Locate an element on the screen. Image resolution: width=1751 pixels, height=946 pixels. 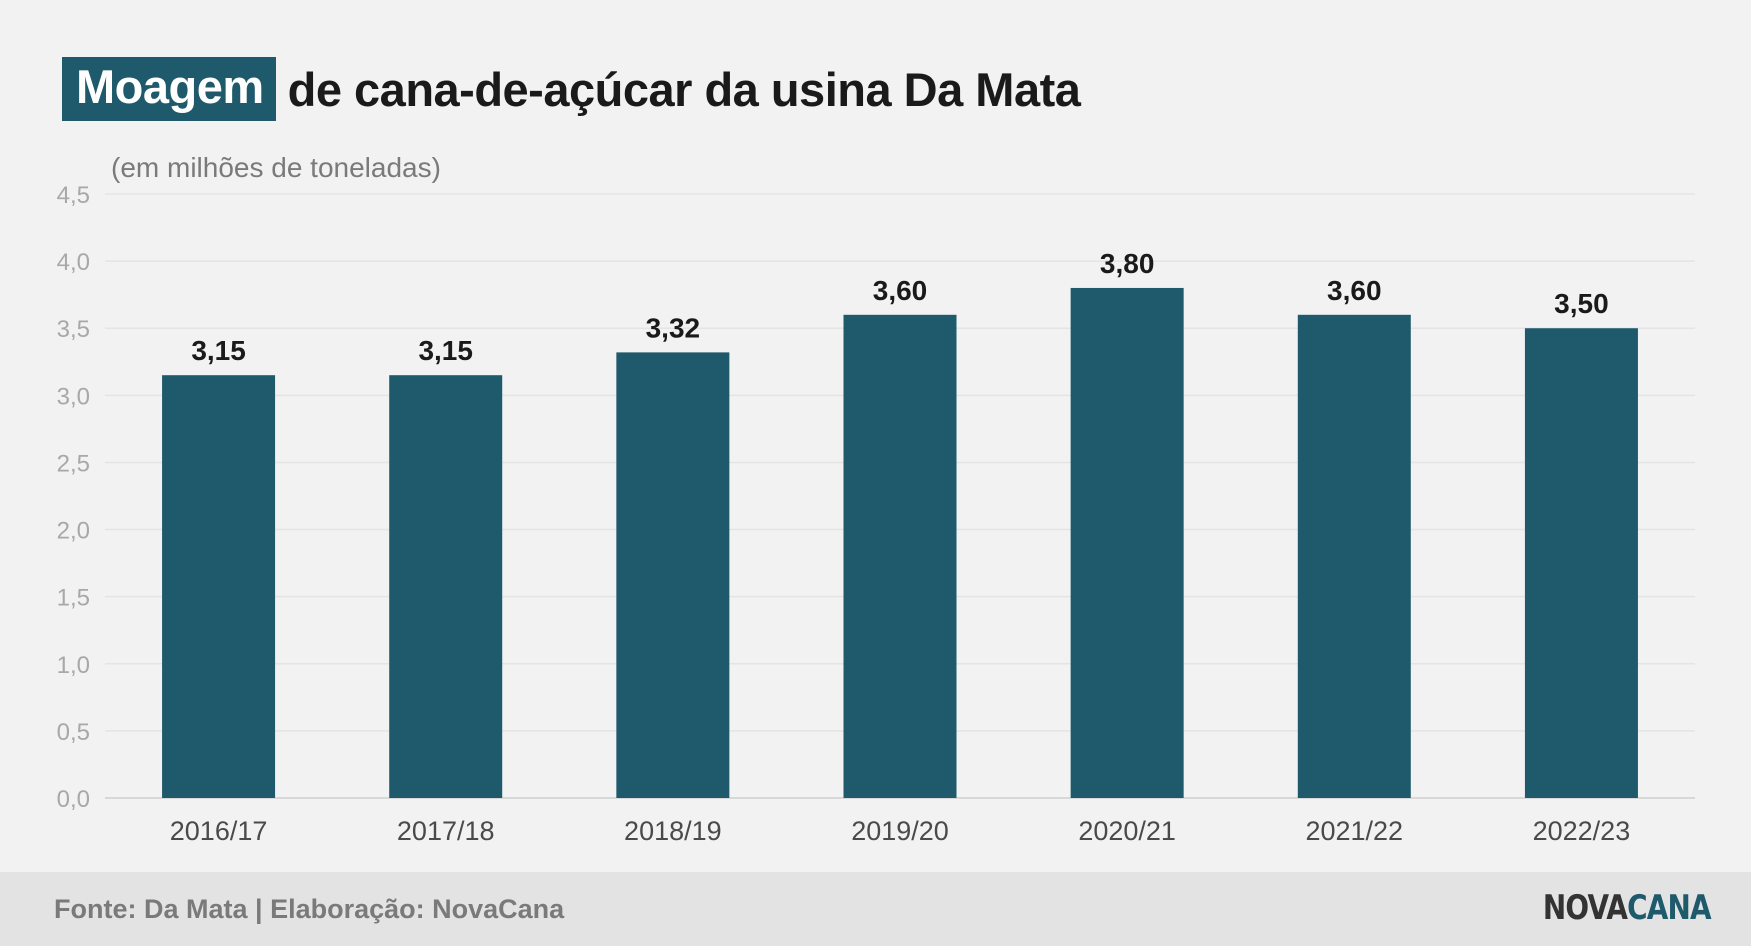
y-tick-label: 3,0 is located at coordinates (73, 396).